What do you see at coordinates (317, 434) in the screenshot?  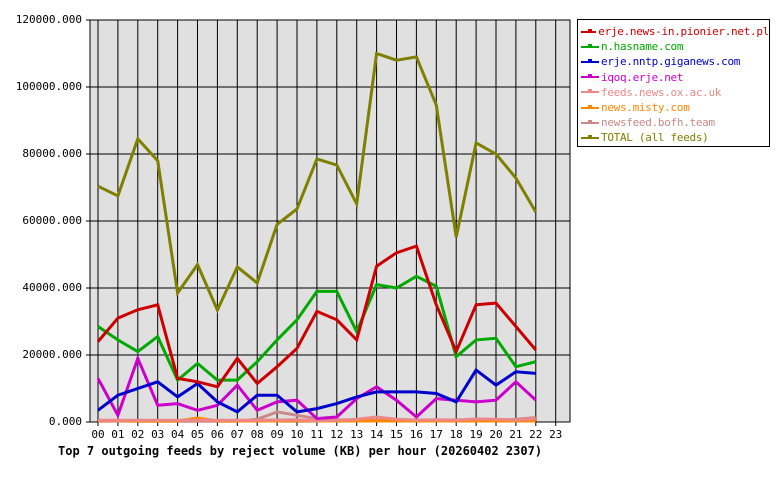 I see `x-tick-label: 11` at bounding box center [317, 434].